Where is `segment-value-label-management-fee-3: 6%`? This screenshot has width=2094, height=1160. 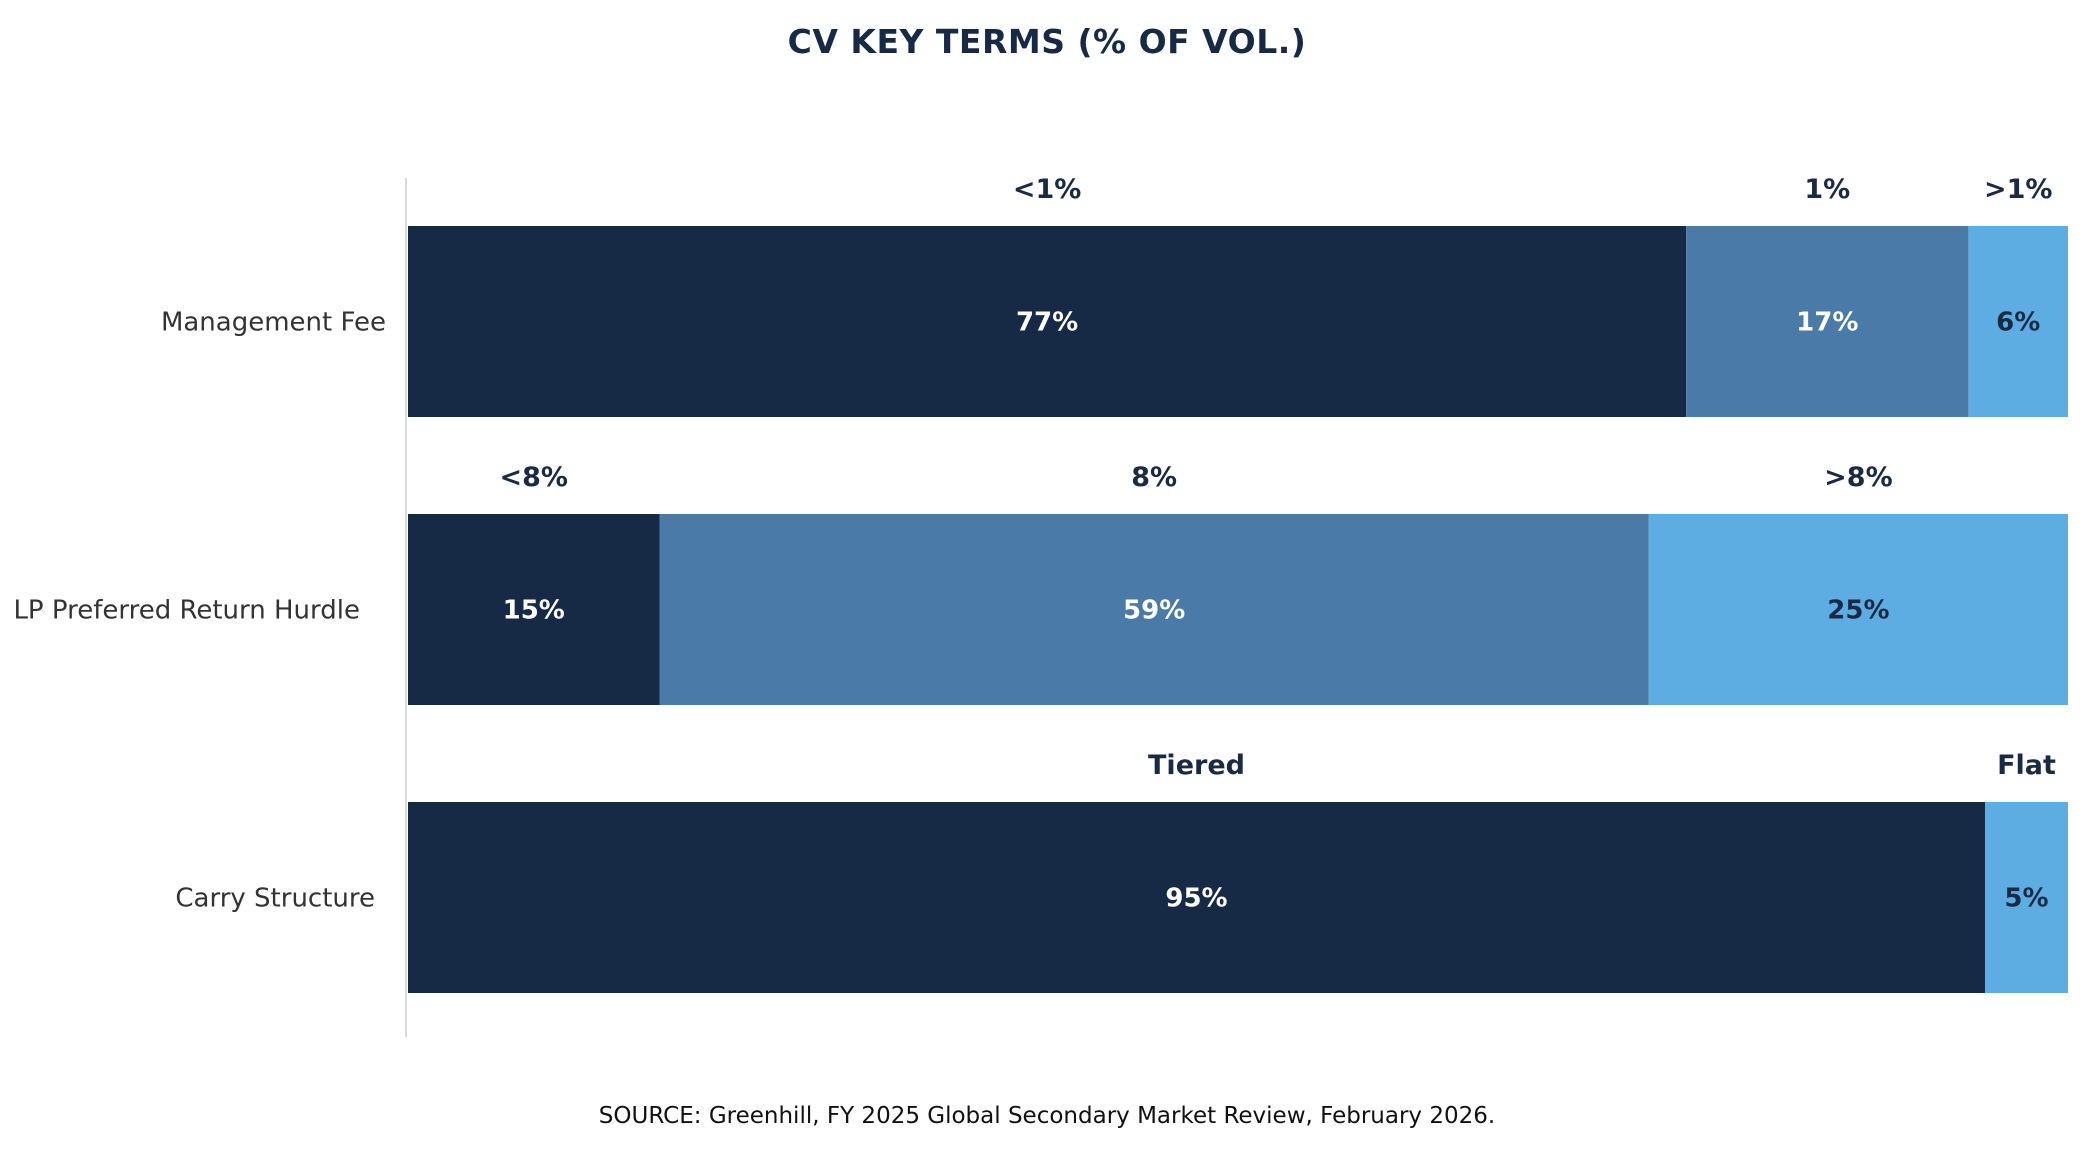
segment-value-label-management-fee-3: 6% is located at coordinates (2018, 323).